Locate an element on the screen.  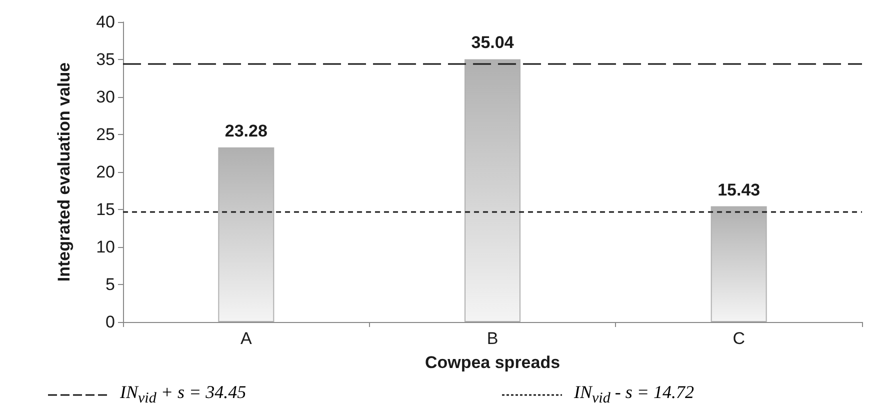
legend-label: IN$_{vid}$ - s = 14.72 is located at coordinates (634, 395).